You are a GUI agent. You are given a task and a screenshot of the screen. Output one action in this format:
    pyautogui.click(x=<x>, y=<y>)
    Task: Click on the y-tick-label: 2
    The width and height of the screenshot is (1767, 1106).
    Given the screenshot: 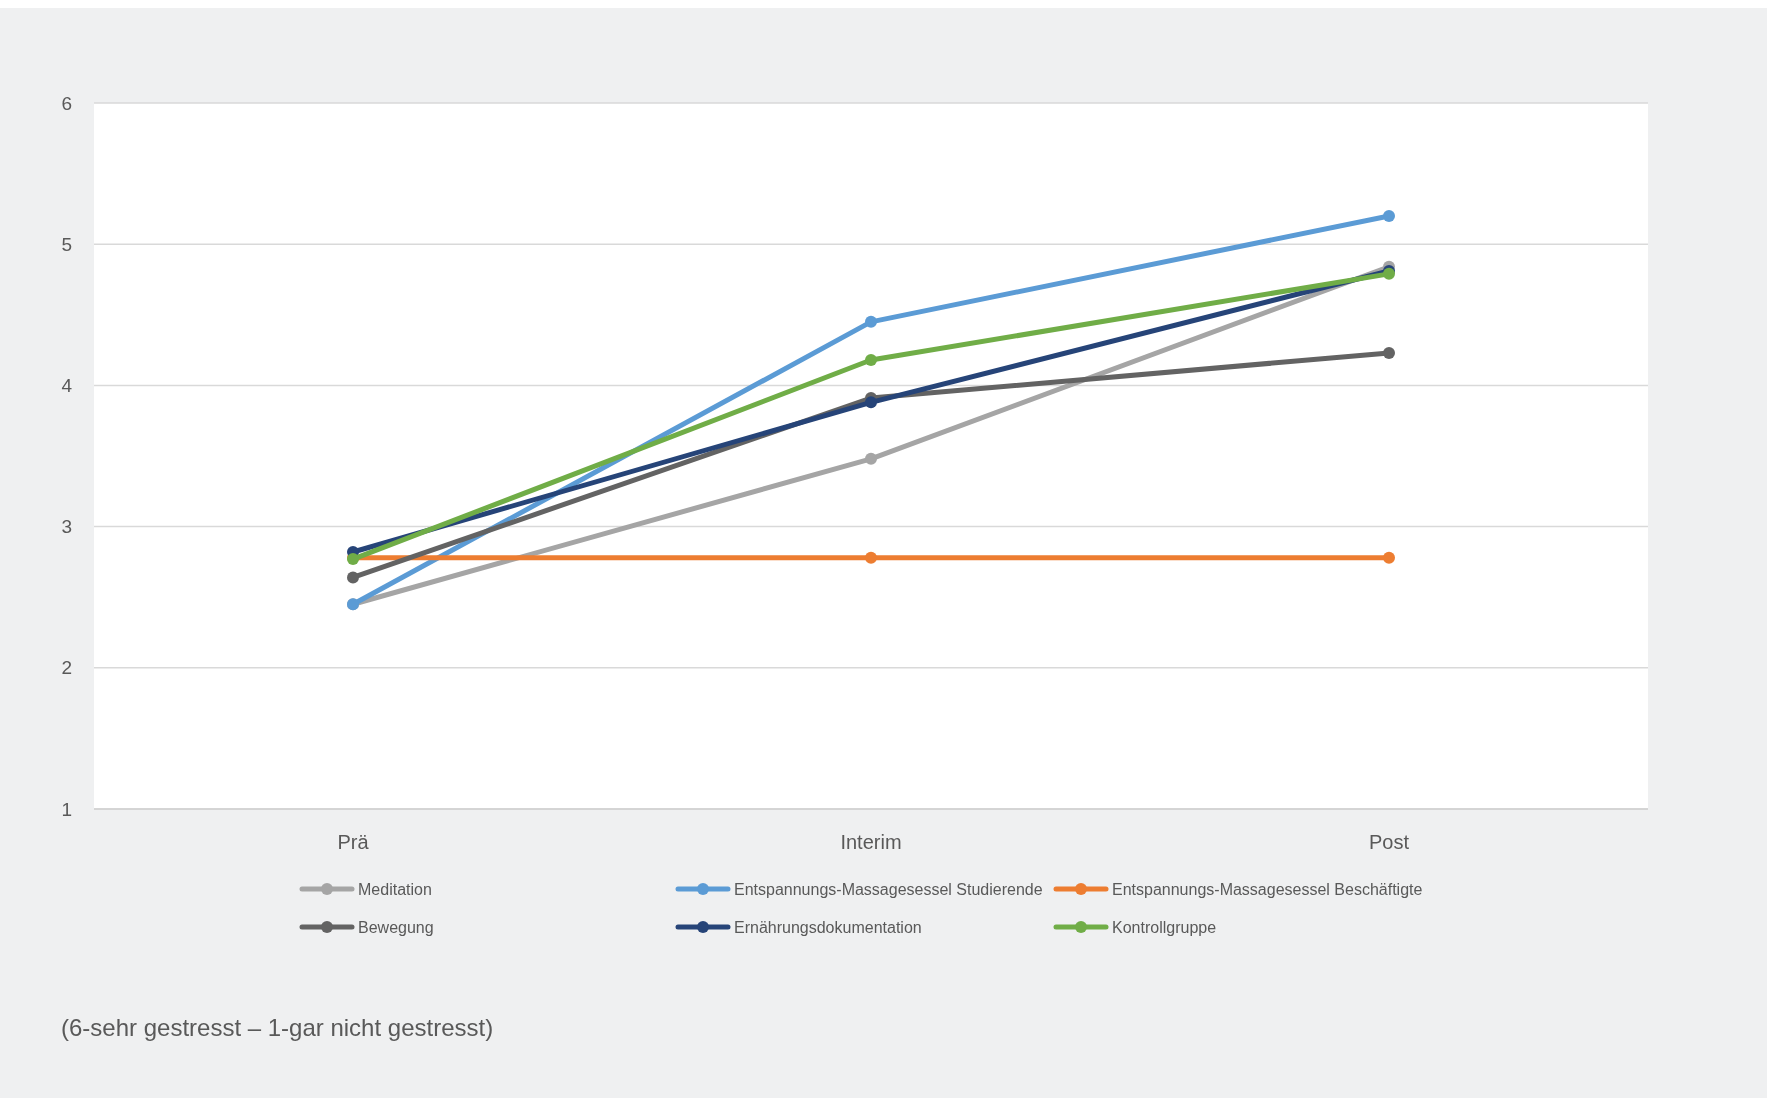 What is the action you would take?
    pyautogui.click(x=66, y=668)
    